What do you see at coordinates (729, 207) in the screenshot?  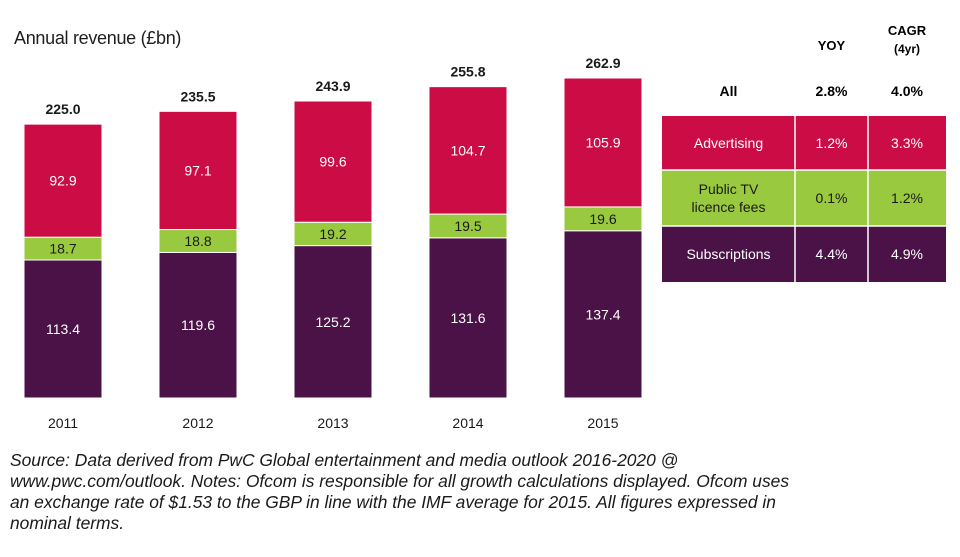 I see `growth-row-label: licence fees` at bounding box center [729, 207].